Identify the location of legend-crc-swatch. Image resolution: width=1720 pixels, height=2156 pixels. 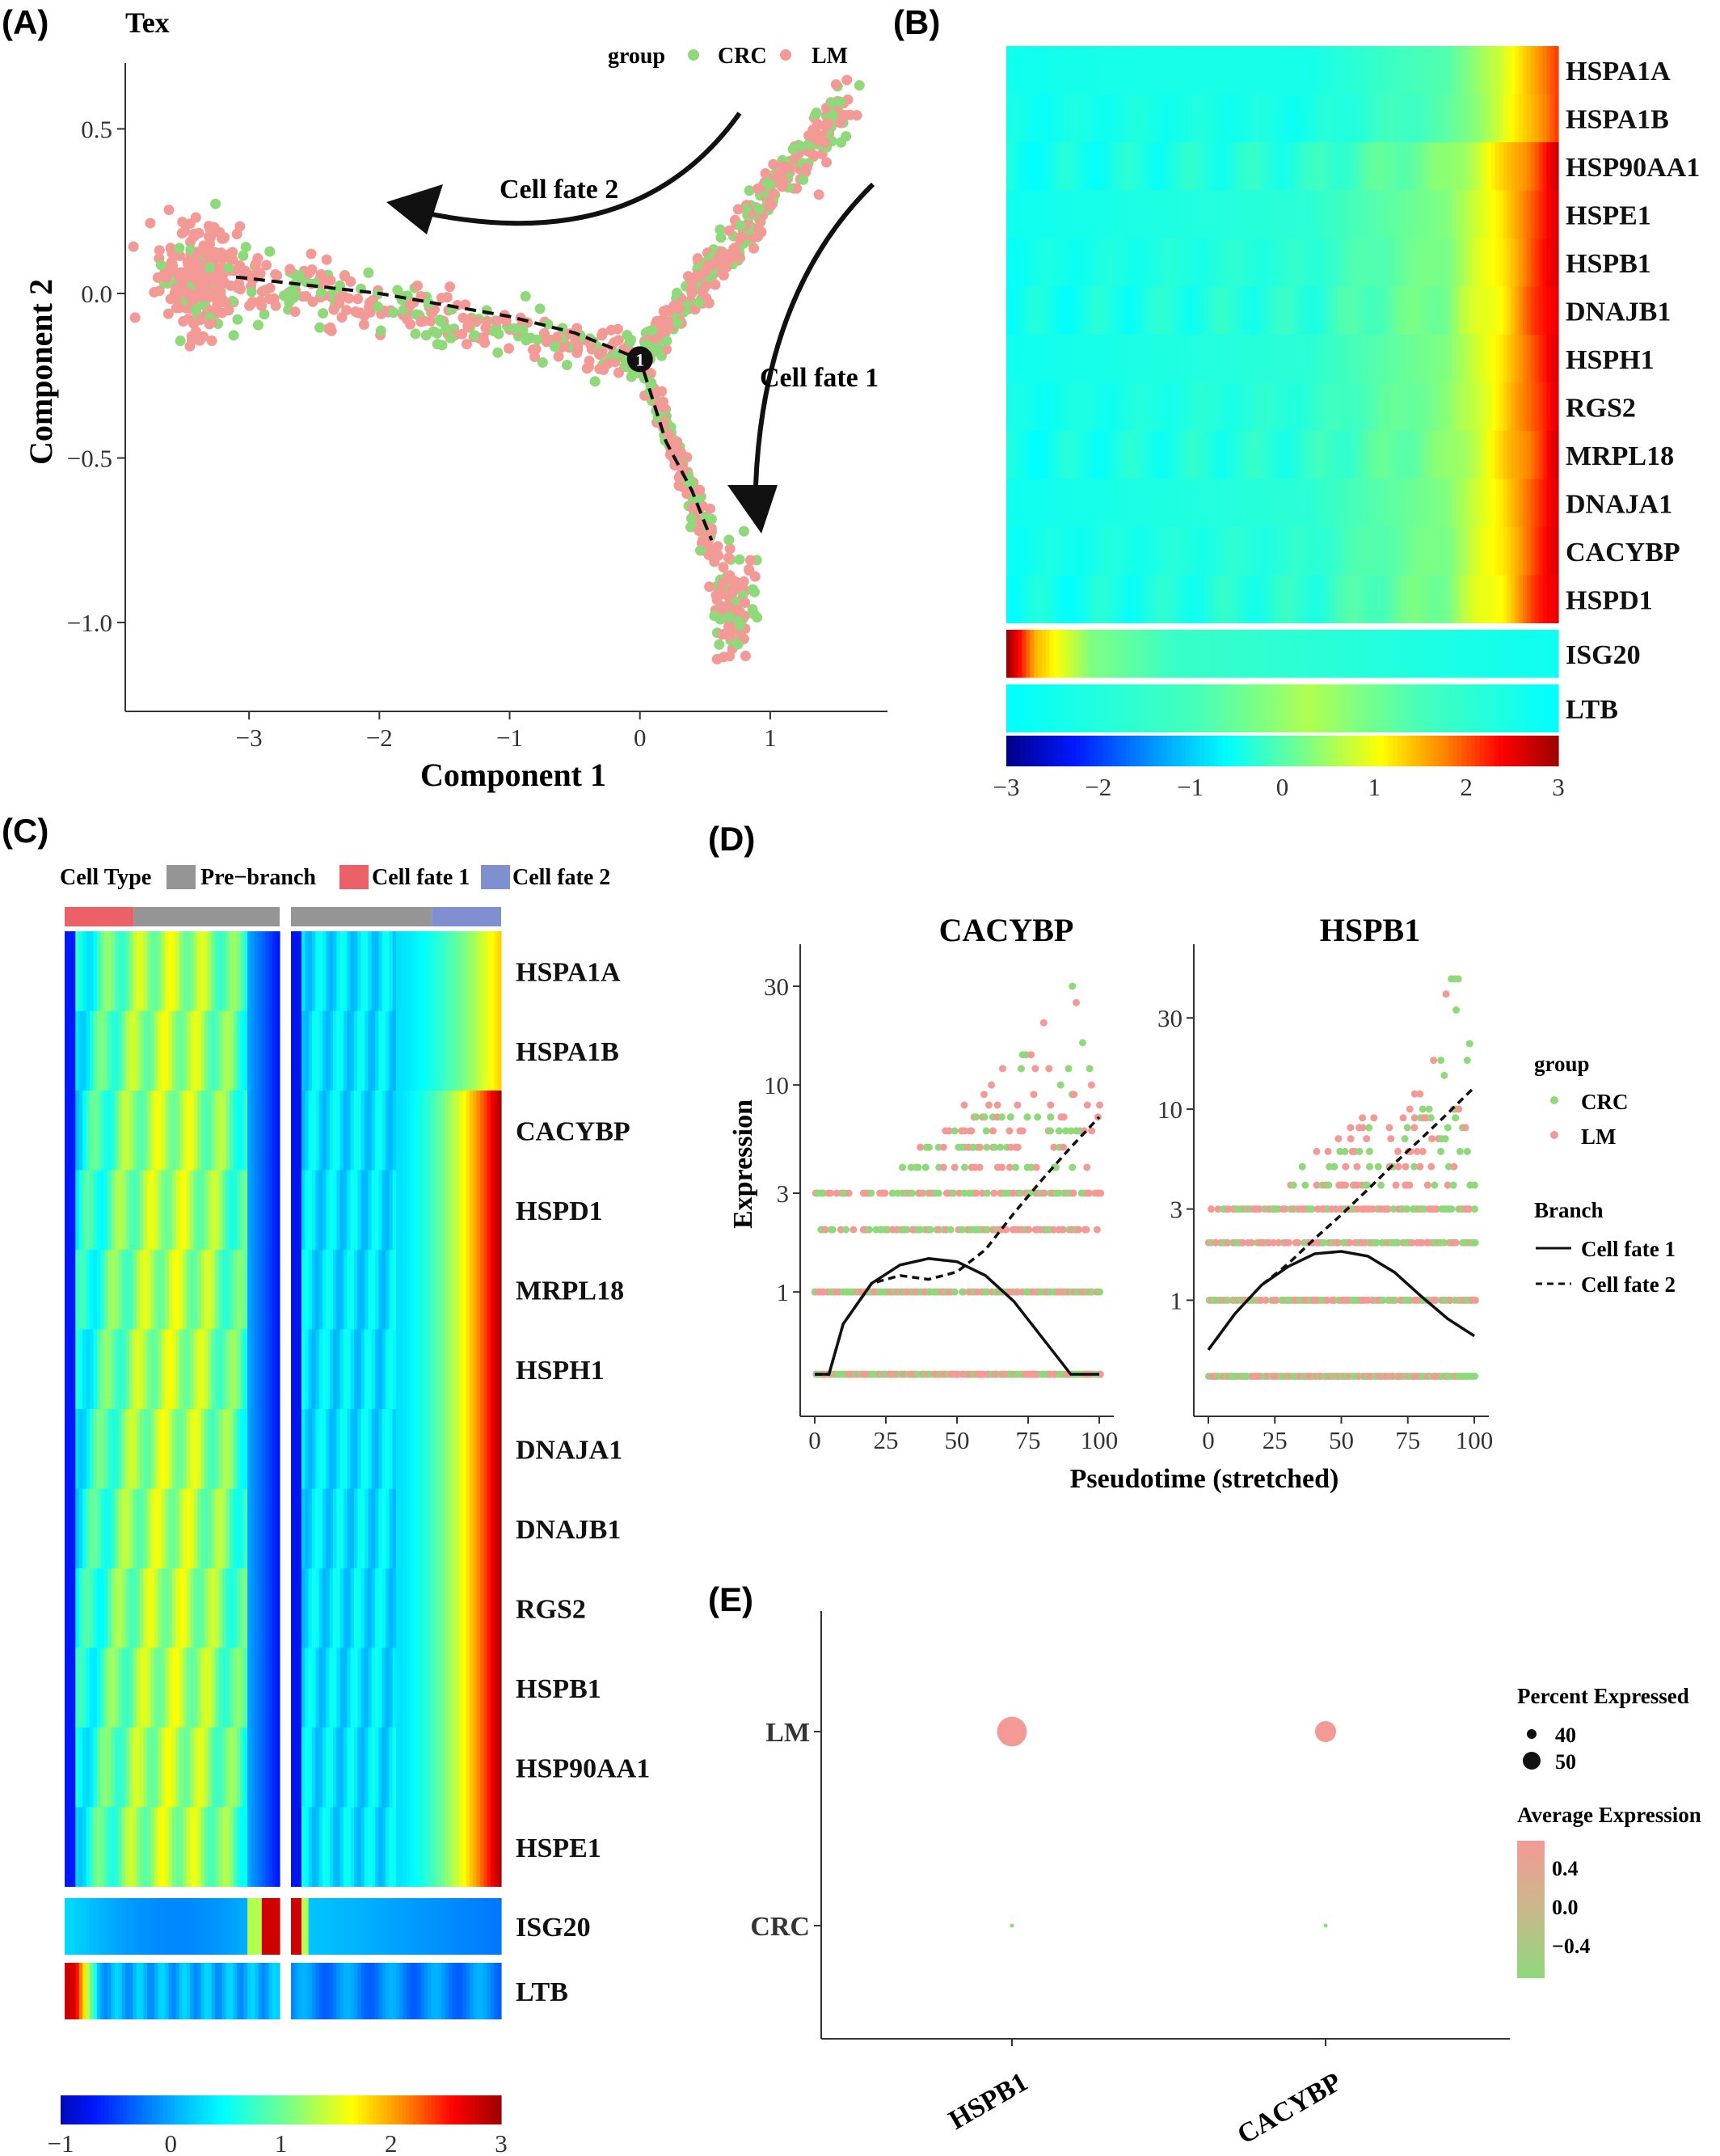
(694, 55).